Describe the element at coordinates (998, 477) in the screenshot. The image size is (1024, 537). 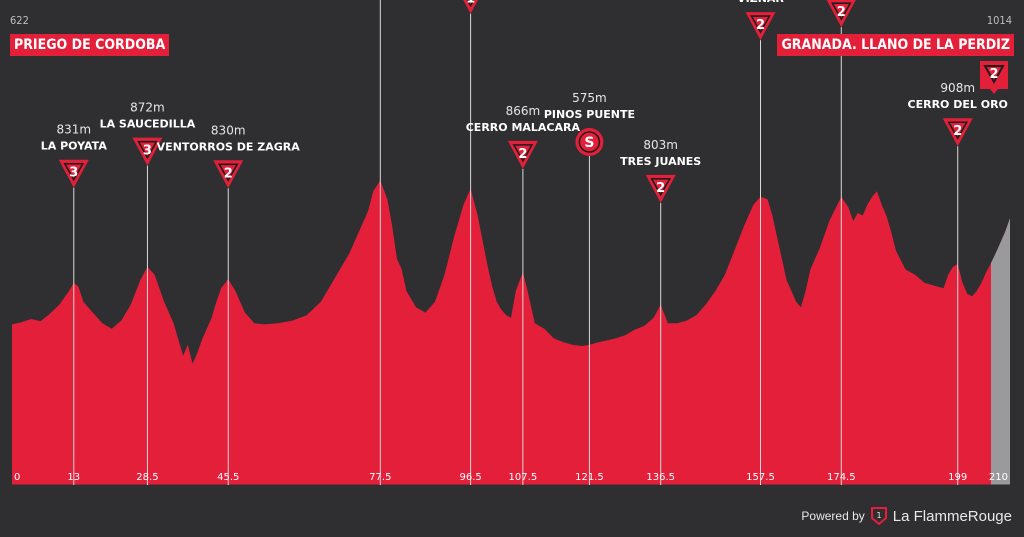
I see `x-tick-12: 210` at that location.